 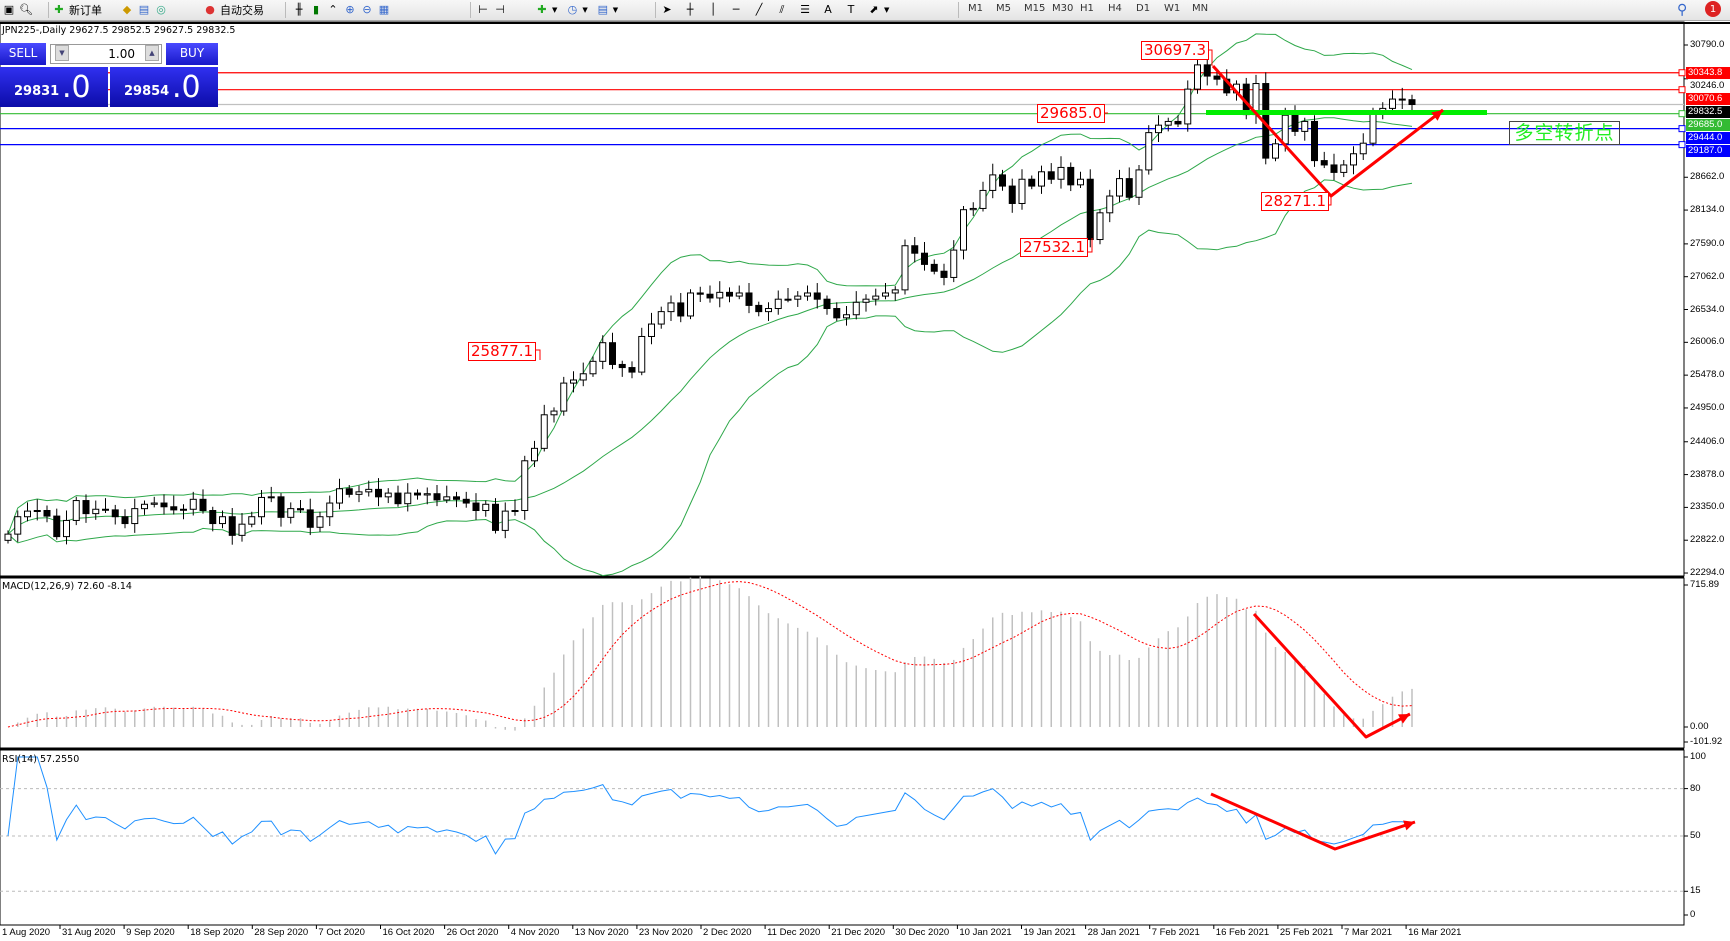 I want to click on timeframe-mn: MN, so click(x=1200, y=8).